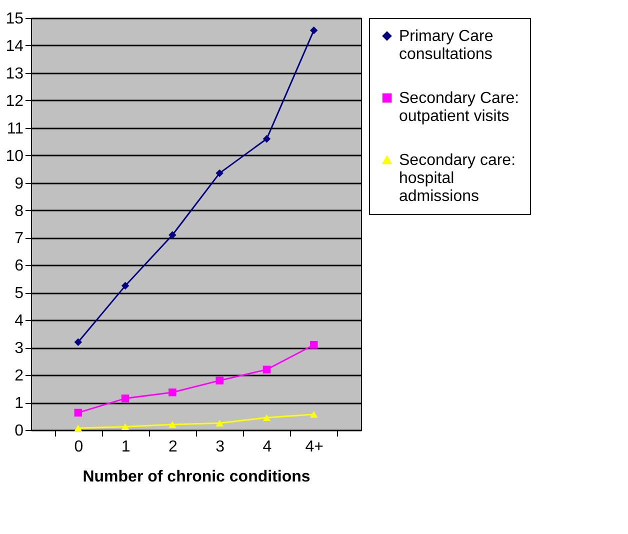 The image size is (628, 534). I want to click on x-tick-label: 3, so click(220, 447).